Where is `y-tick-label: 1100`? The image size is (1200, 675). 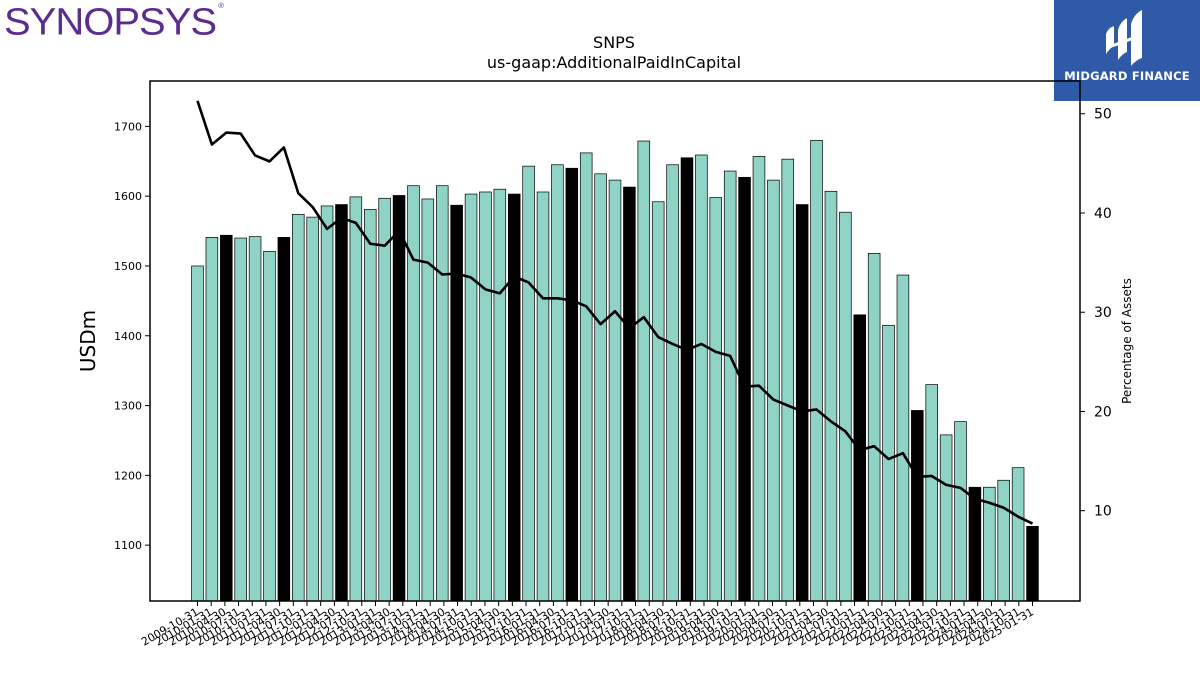
y-tick-label: 1100 is located at coordinates (128, 545).